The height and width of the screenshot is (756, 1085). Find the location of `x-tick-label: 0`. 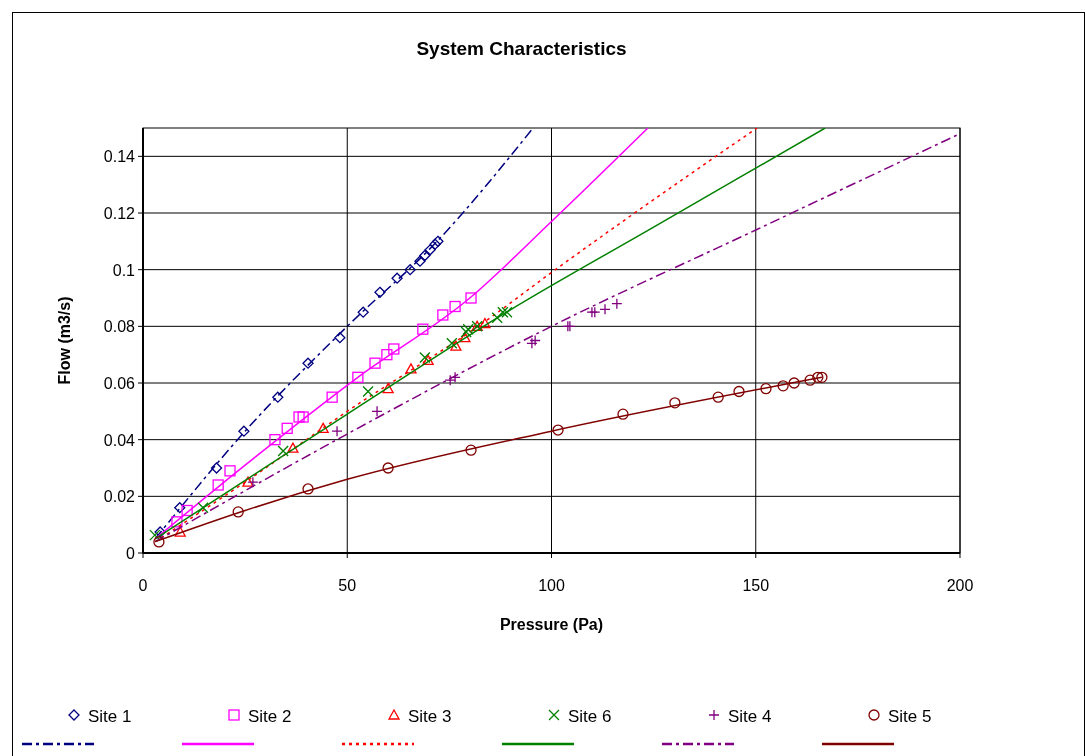

x-tick-label: 0 is located at coordinates (143, 585).